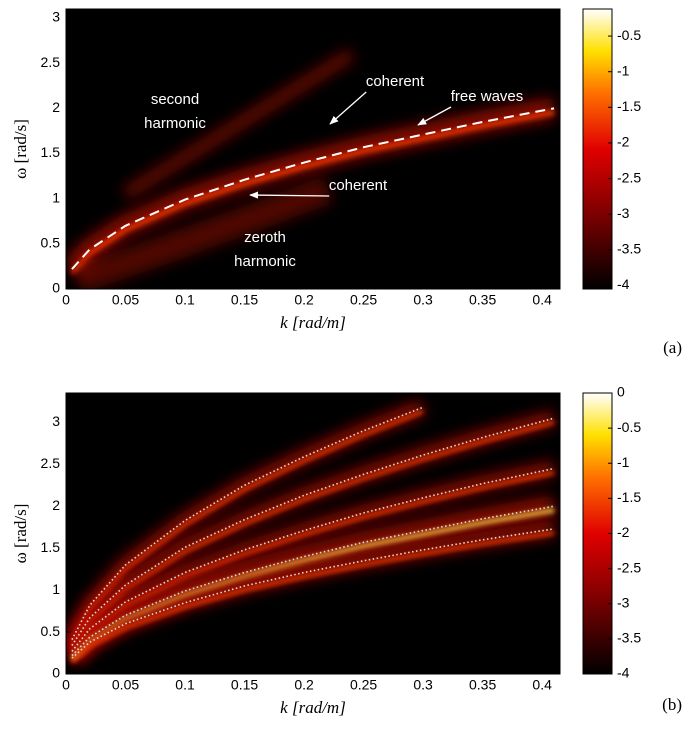 The height and width of the screenshot is (745, 684). What do you see at coordinates (672, 347) in the screenshot?
I see `panel-label: (a)` at bounding box center [672, 347].